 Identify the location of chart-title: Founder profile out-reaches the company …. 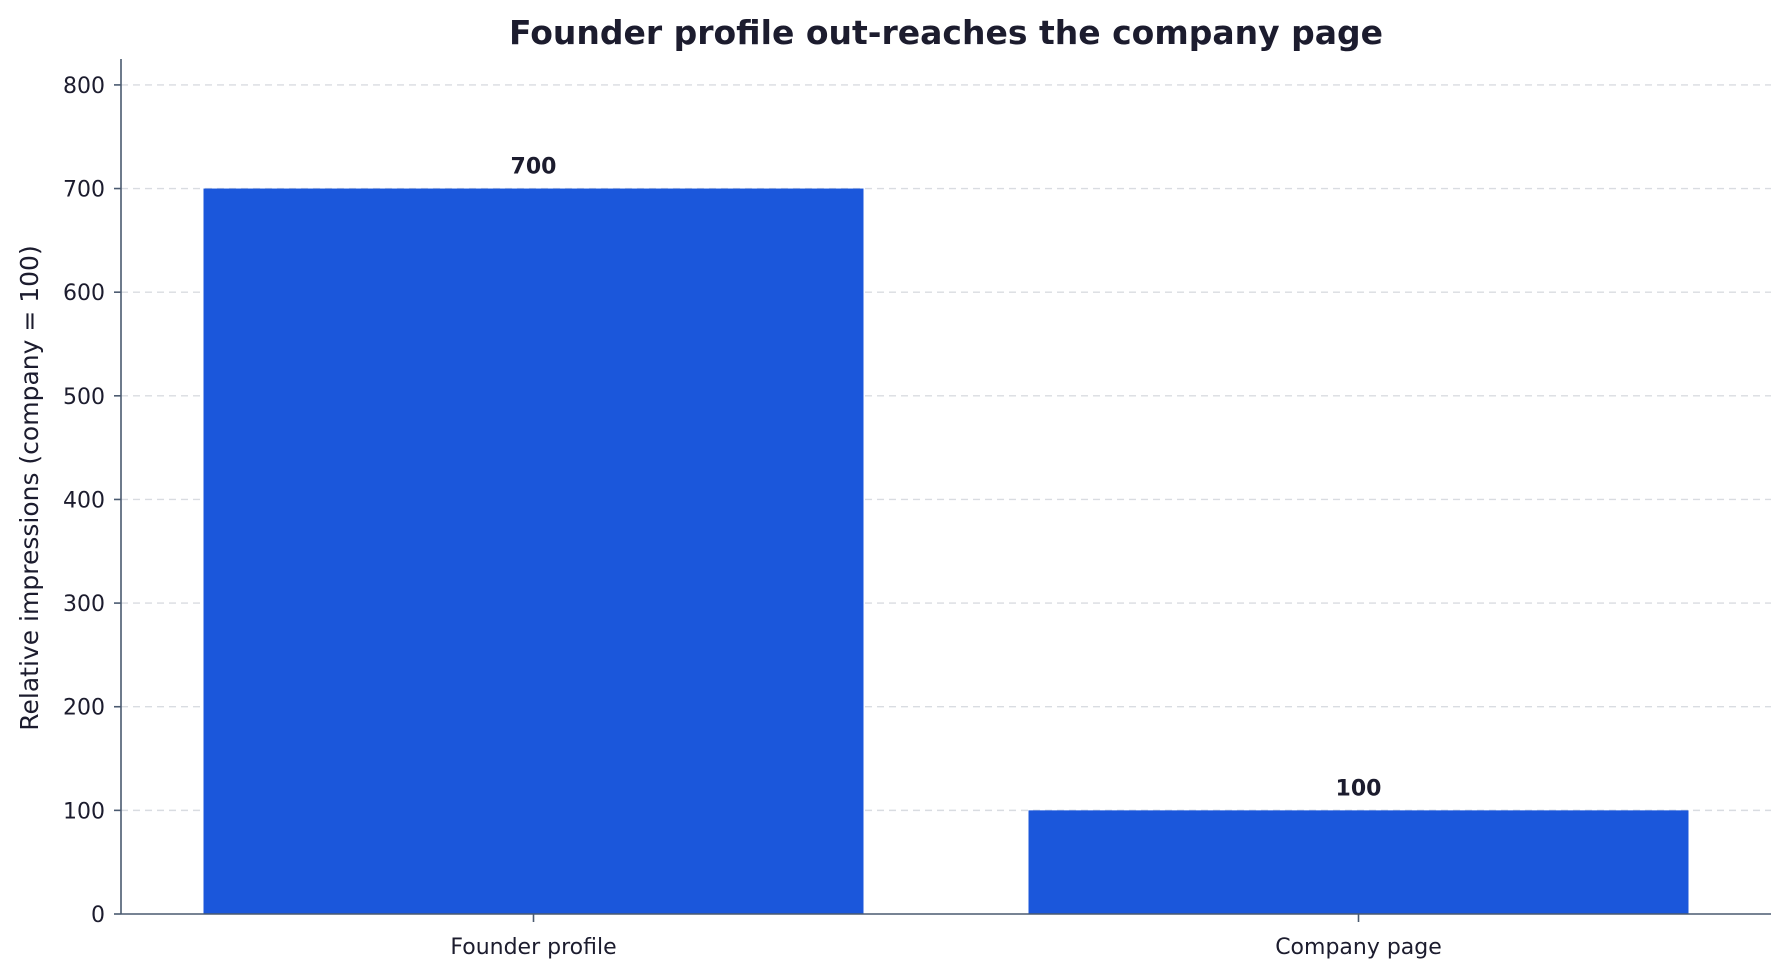
(946, 32).